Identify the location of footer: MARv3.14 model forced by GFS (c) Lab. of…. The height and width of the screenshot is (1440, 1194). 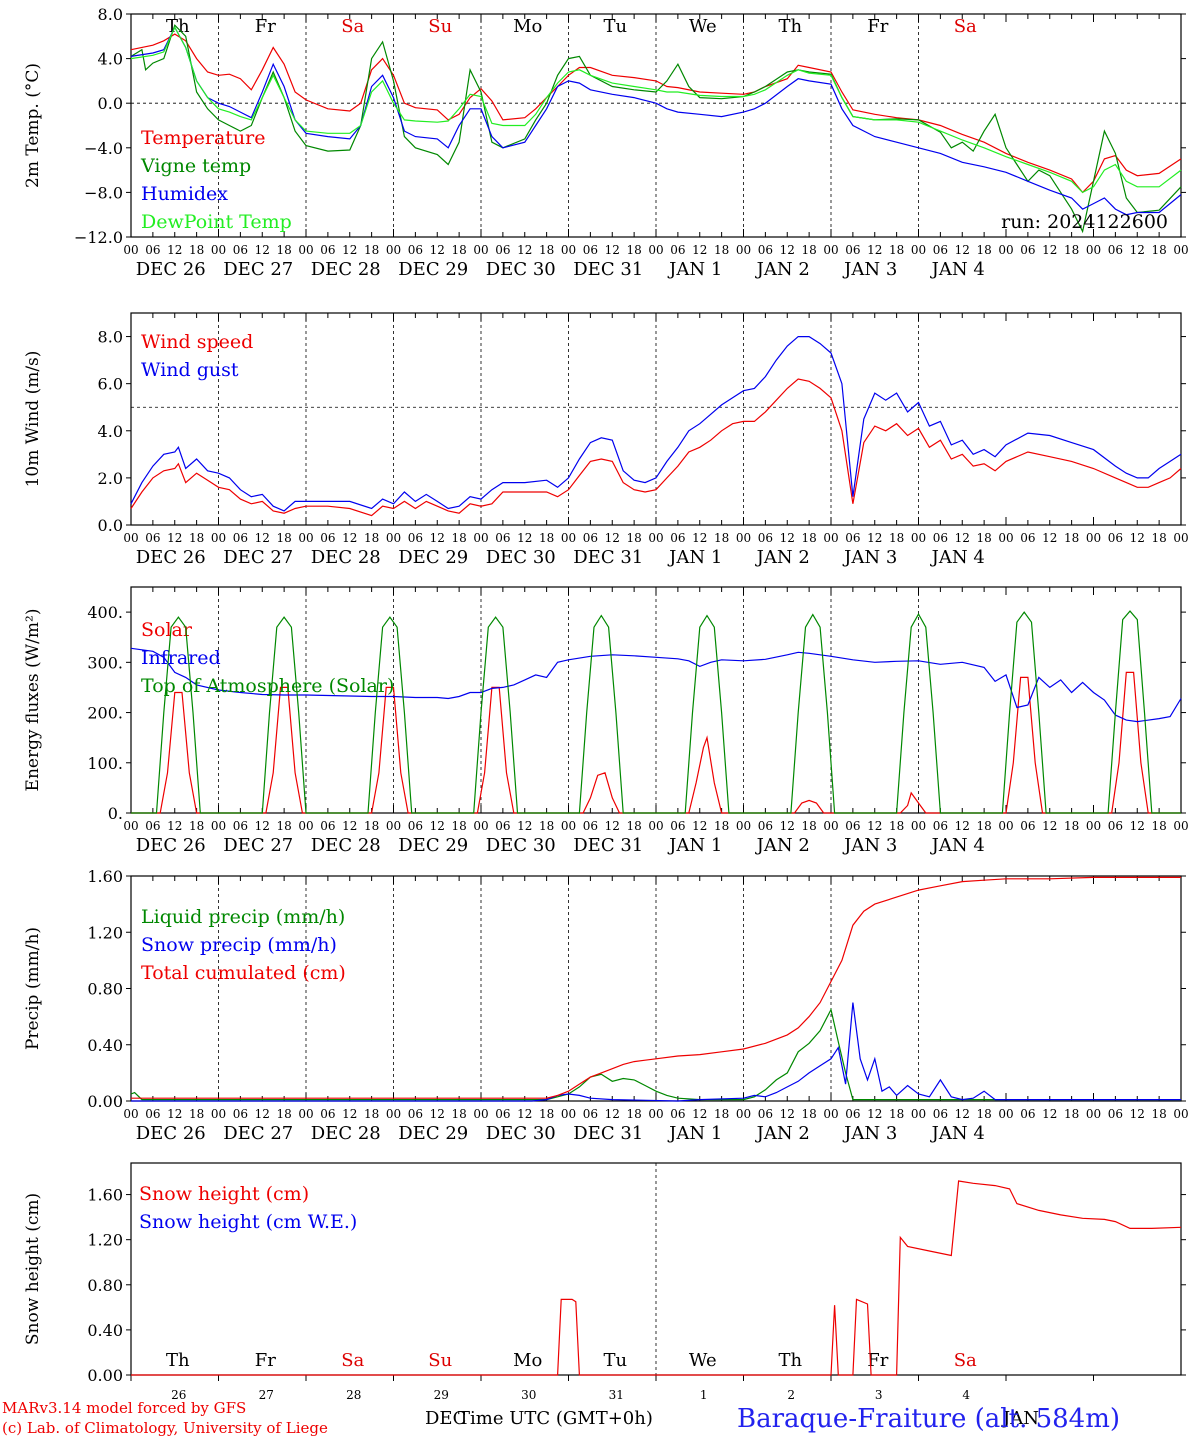
(561, 1418).